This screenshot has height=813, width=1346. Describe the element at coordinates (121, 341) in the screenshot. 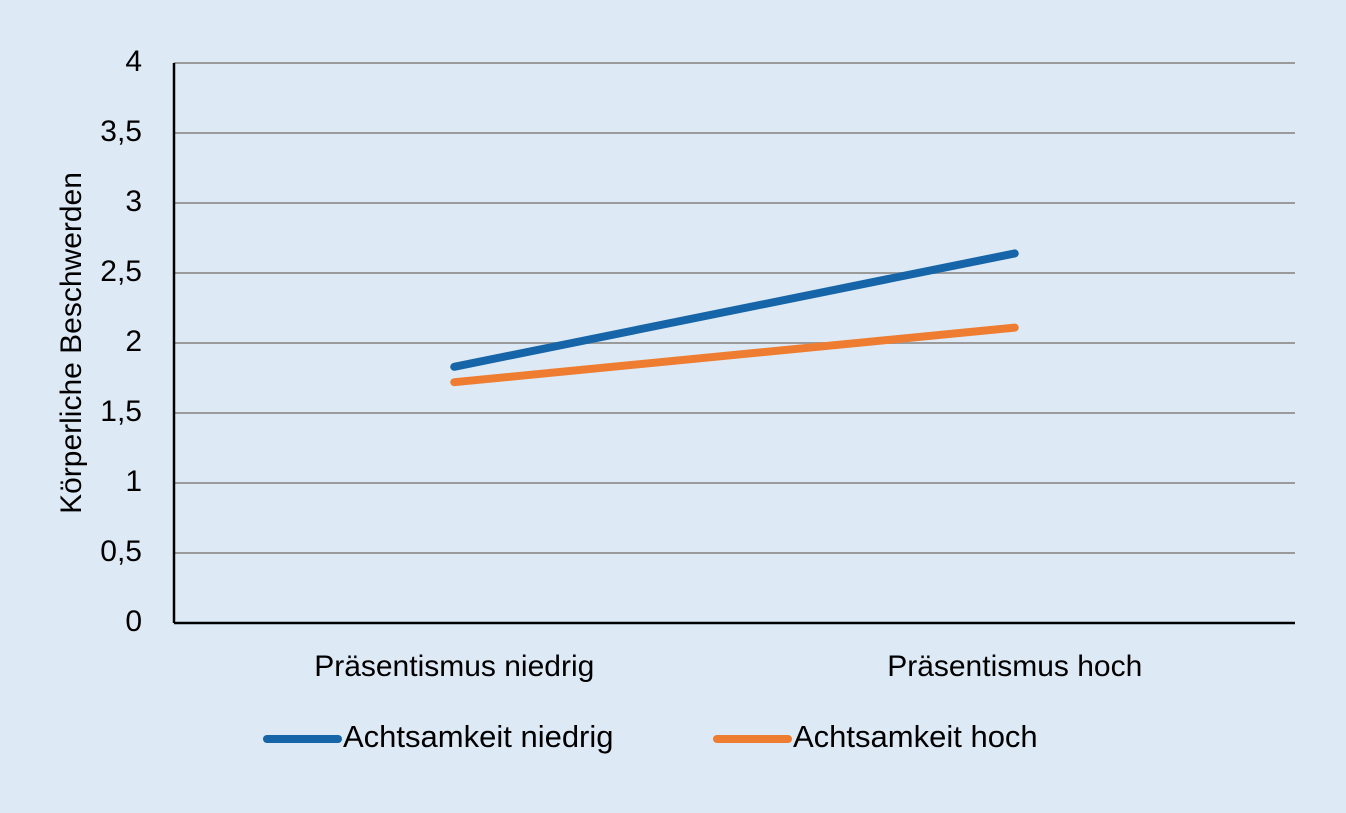

I see `y-tick-labels: 0 0,5 1 1,5 2 2,5 3 3,5 4` at that location.